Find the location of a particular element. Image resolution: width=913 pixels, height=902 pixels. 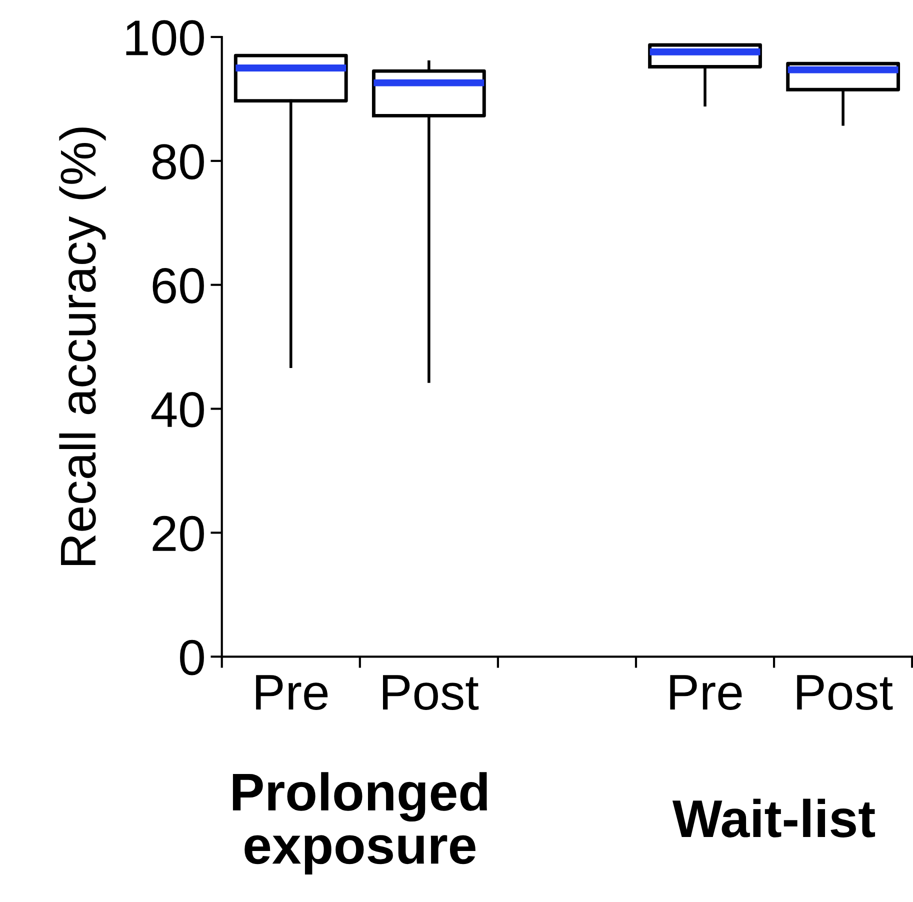

y-tick-label: 40 is located at coordinates (177, 410).